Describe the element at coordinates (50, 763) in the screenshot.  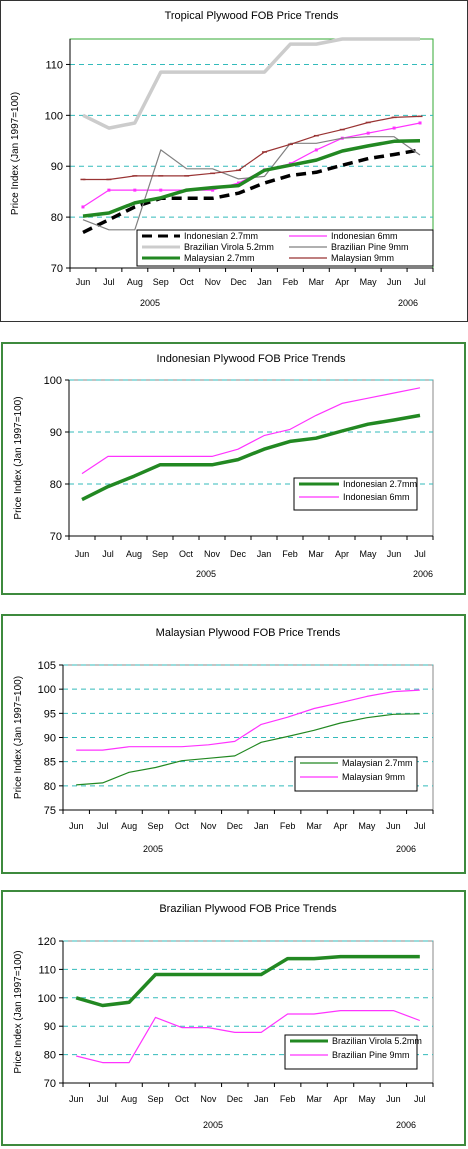
I see `y-tick-label: 85` at that location.